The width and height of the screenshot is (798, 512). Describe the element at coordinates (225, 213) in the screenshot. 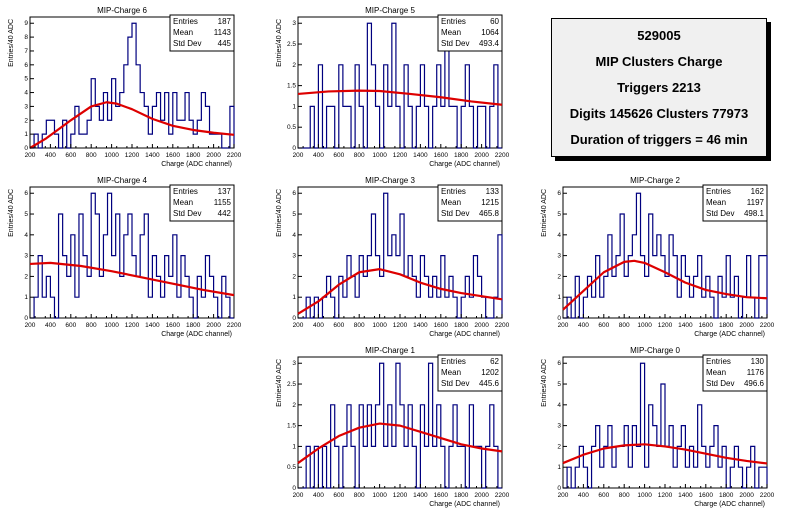

I see `stats-value: 442` at that location.